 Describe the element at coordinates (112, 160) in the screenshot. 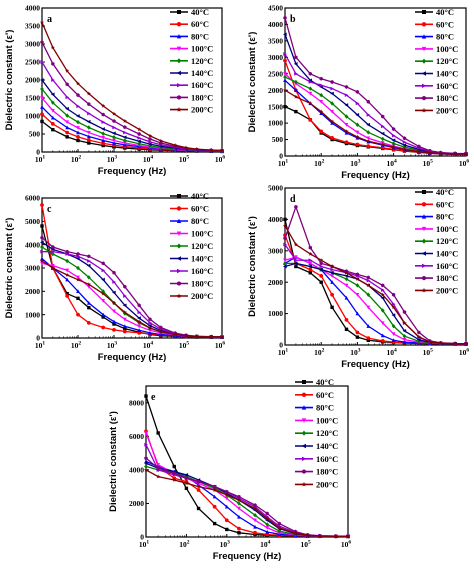

I see `x-tick-label: 10³` at that location.